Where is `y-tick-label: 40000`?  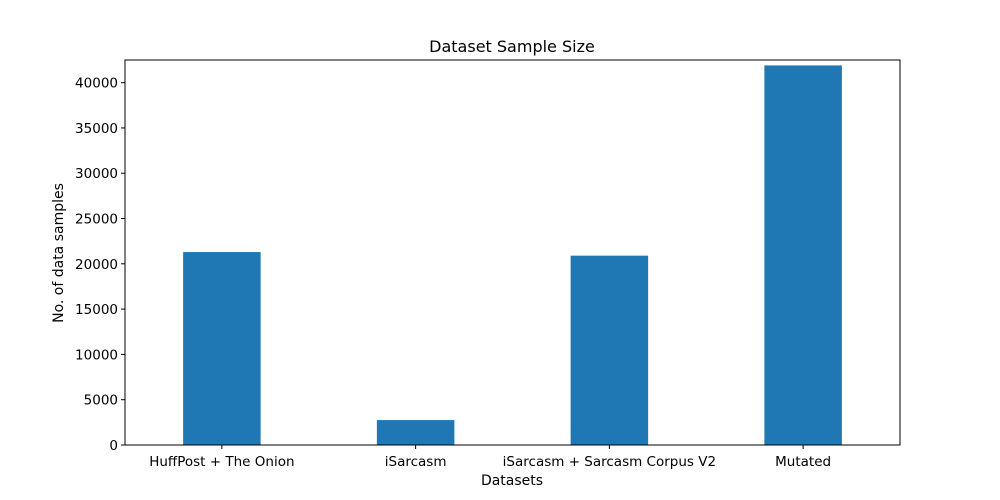
y-tick-label: 40000 is located at coordinates (96, 84).